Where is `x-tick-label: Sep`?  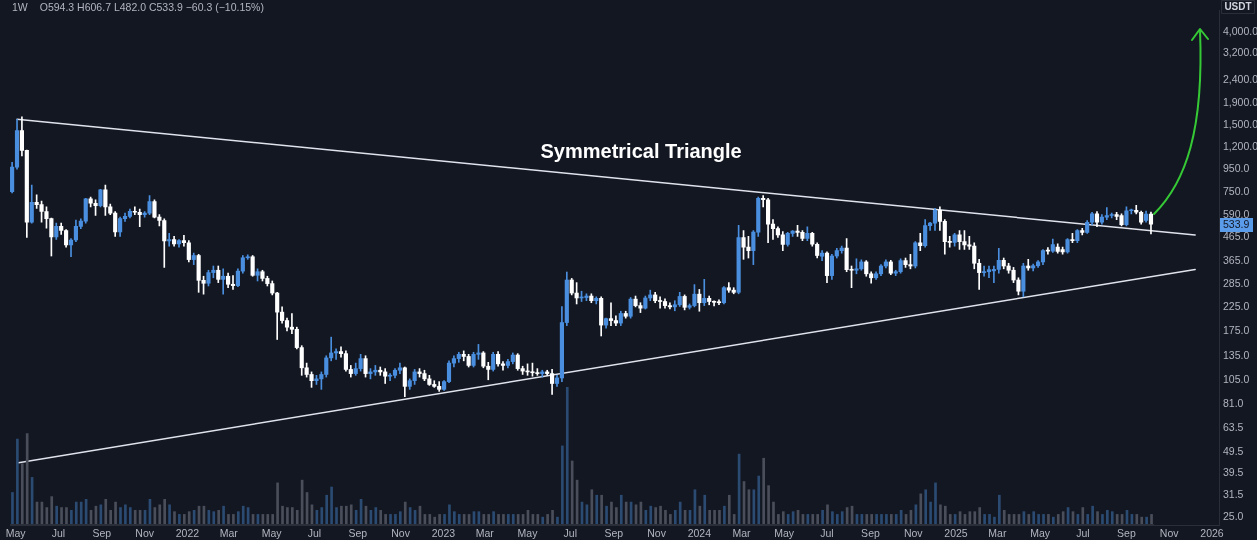
x-tick-label: Sep is located at coordinates (614, 533).